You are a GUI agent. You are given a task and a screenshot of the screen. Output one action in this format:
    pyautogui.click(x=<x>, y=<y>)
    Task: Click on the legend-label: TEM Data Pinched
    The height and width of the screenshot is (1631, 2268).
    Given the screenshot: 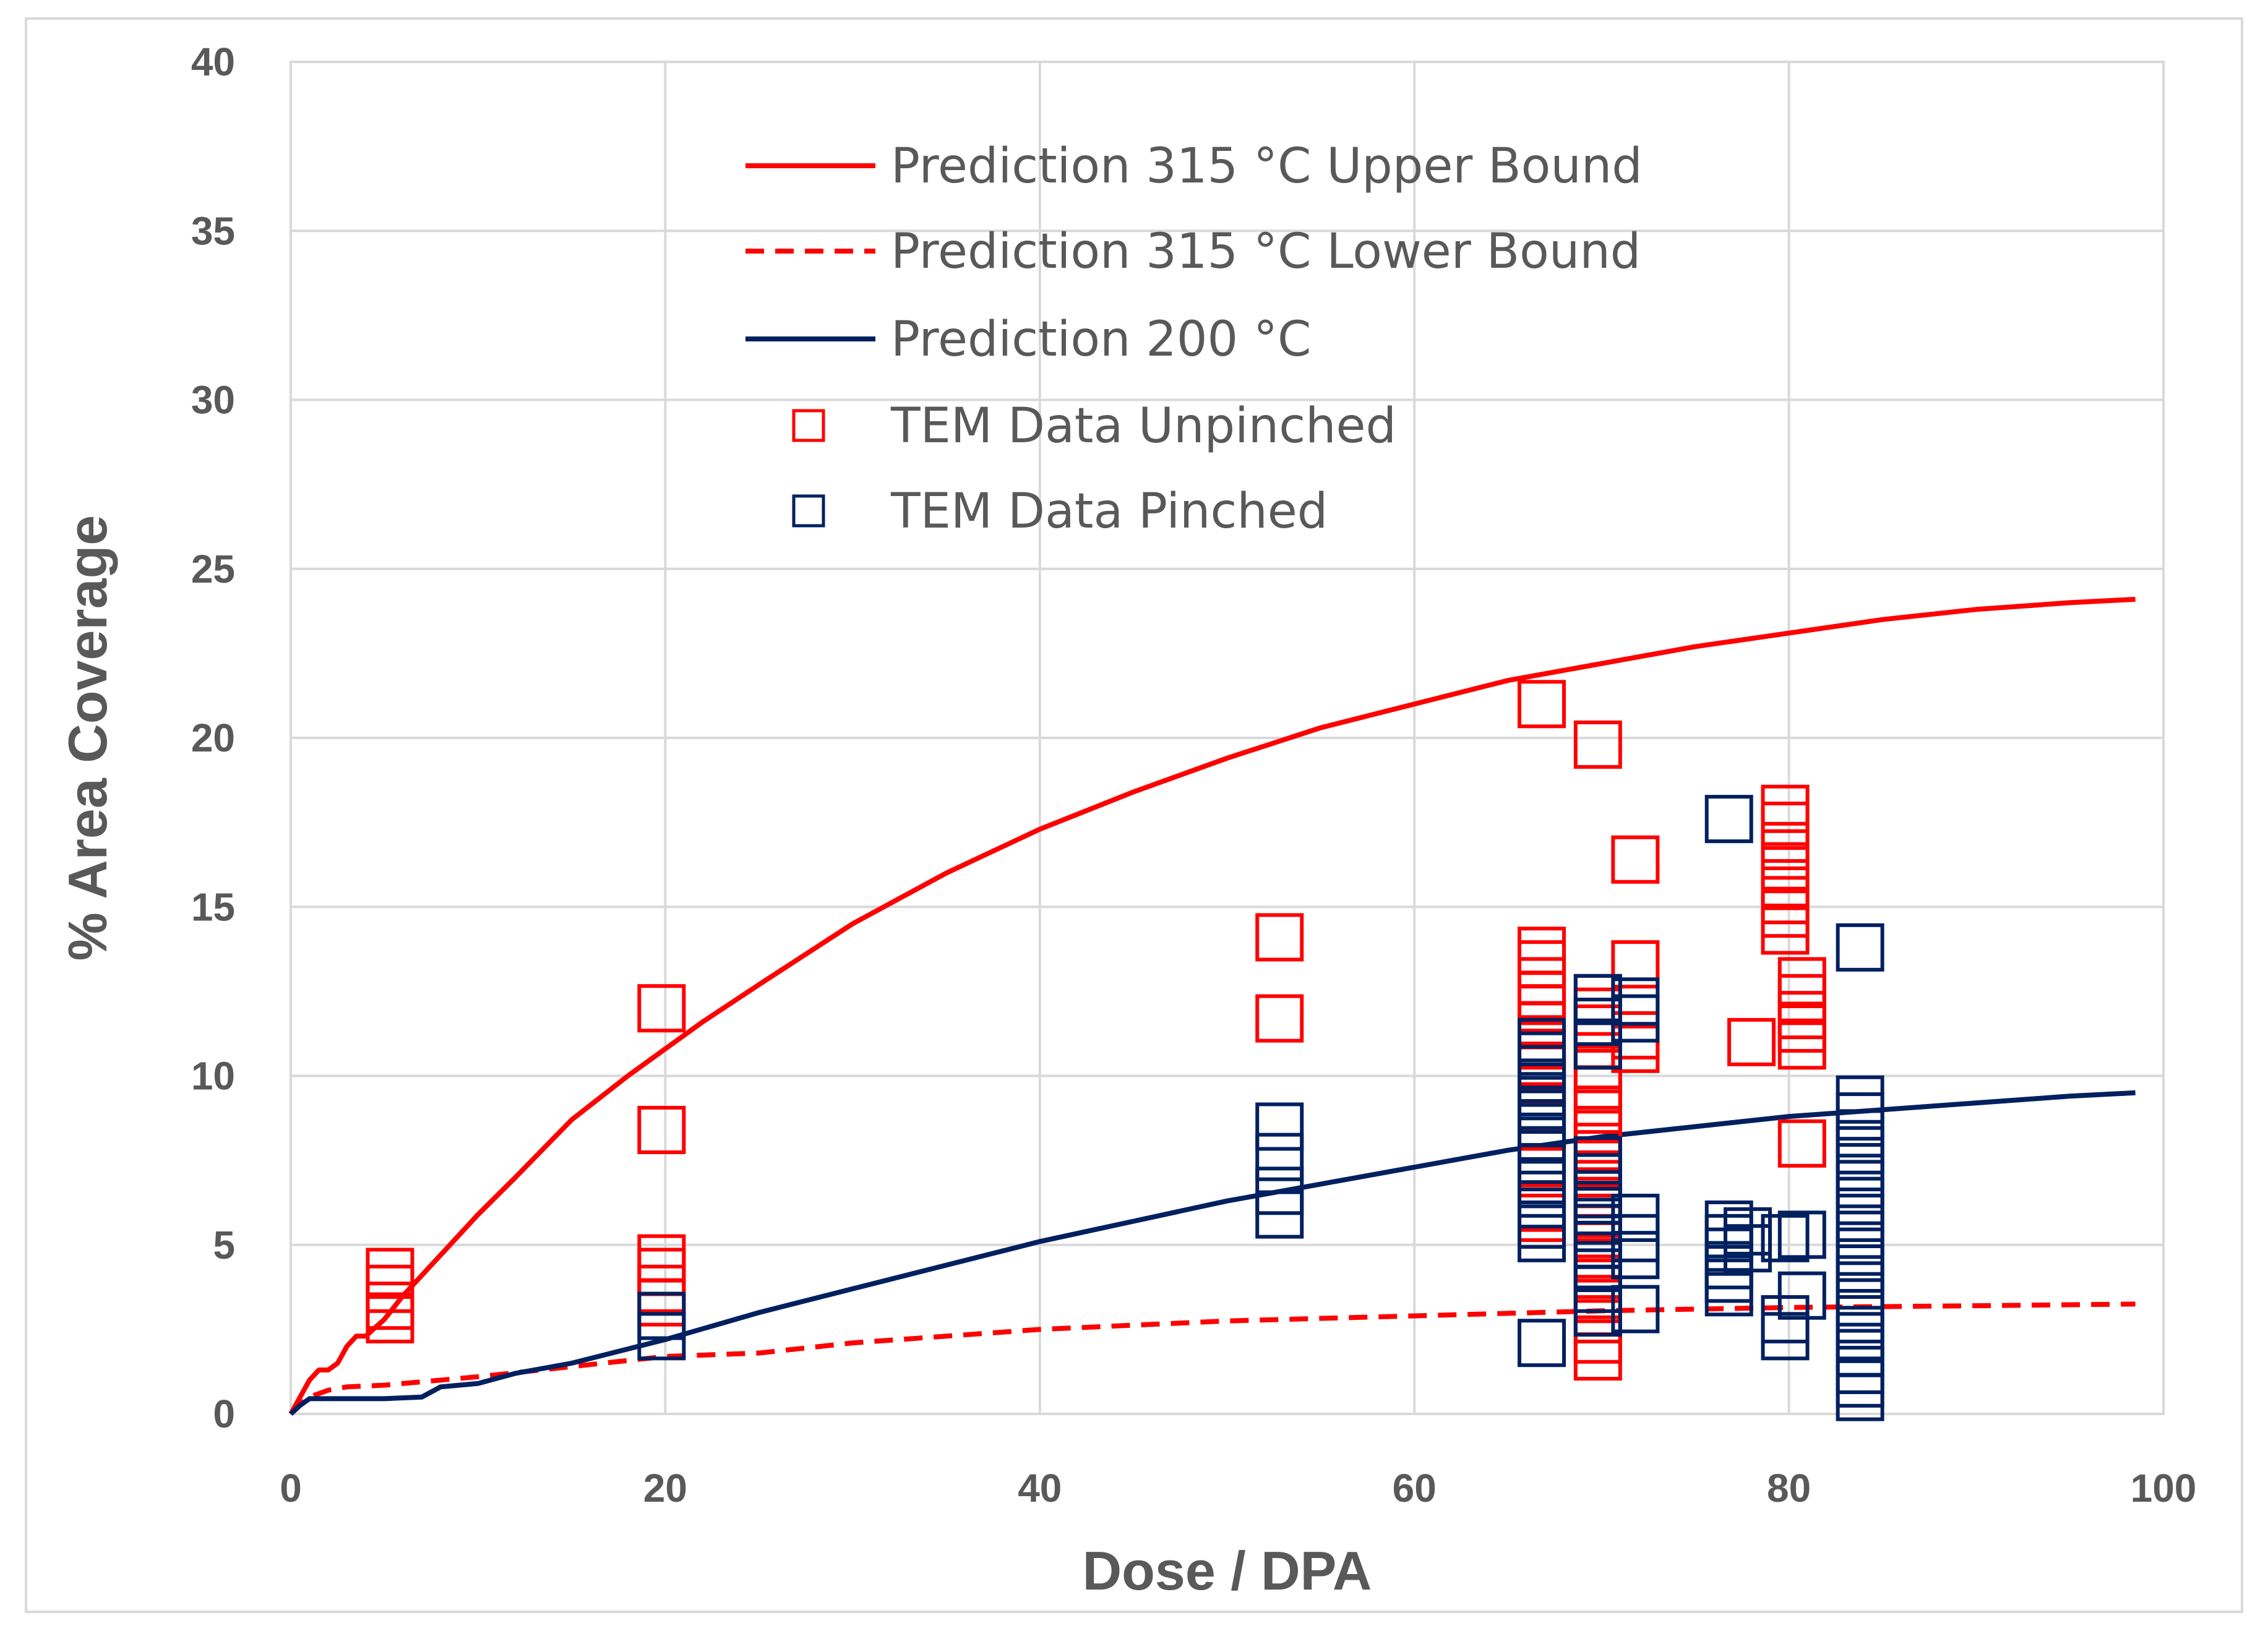 What is the action you would take?
    pyautogui.click(x=1109, y=512)
    